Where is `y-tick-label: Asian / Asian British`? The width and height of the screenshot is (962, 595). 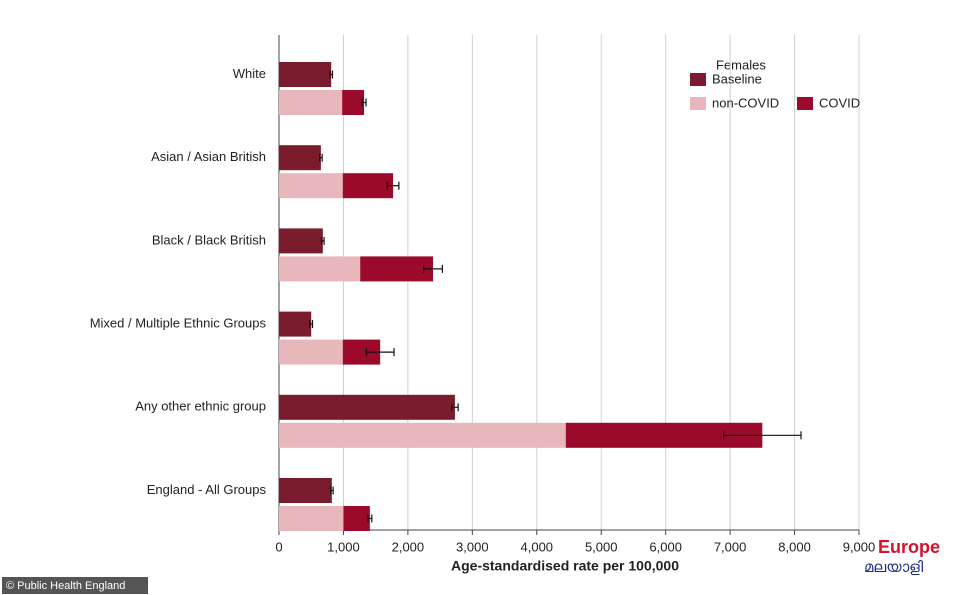
y-tick-label: Asian / Asian British is located at coordinates (208, 156).